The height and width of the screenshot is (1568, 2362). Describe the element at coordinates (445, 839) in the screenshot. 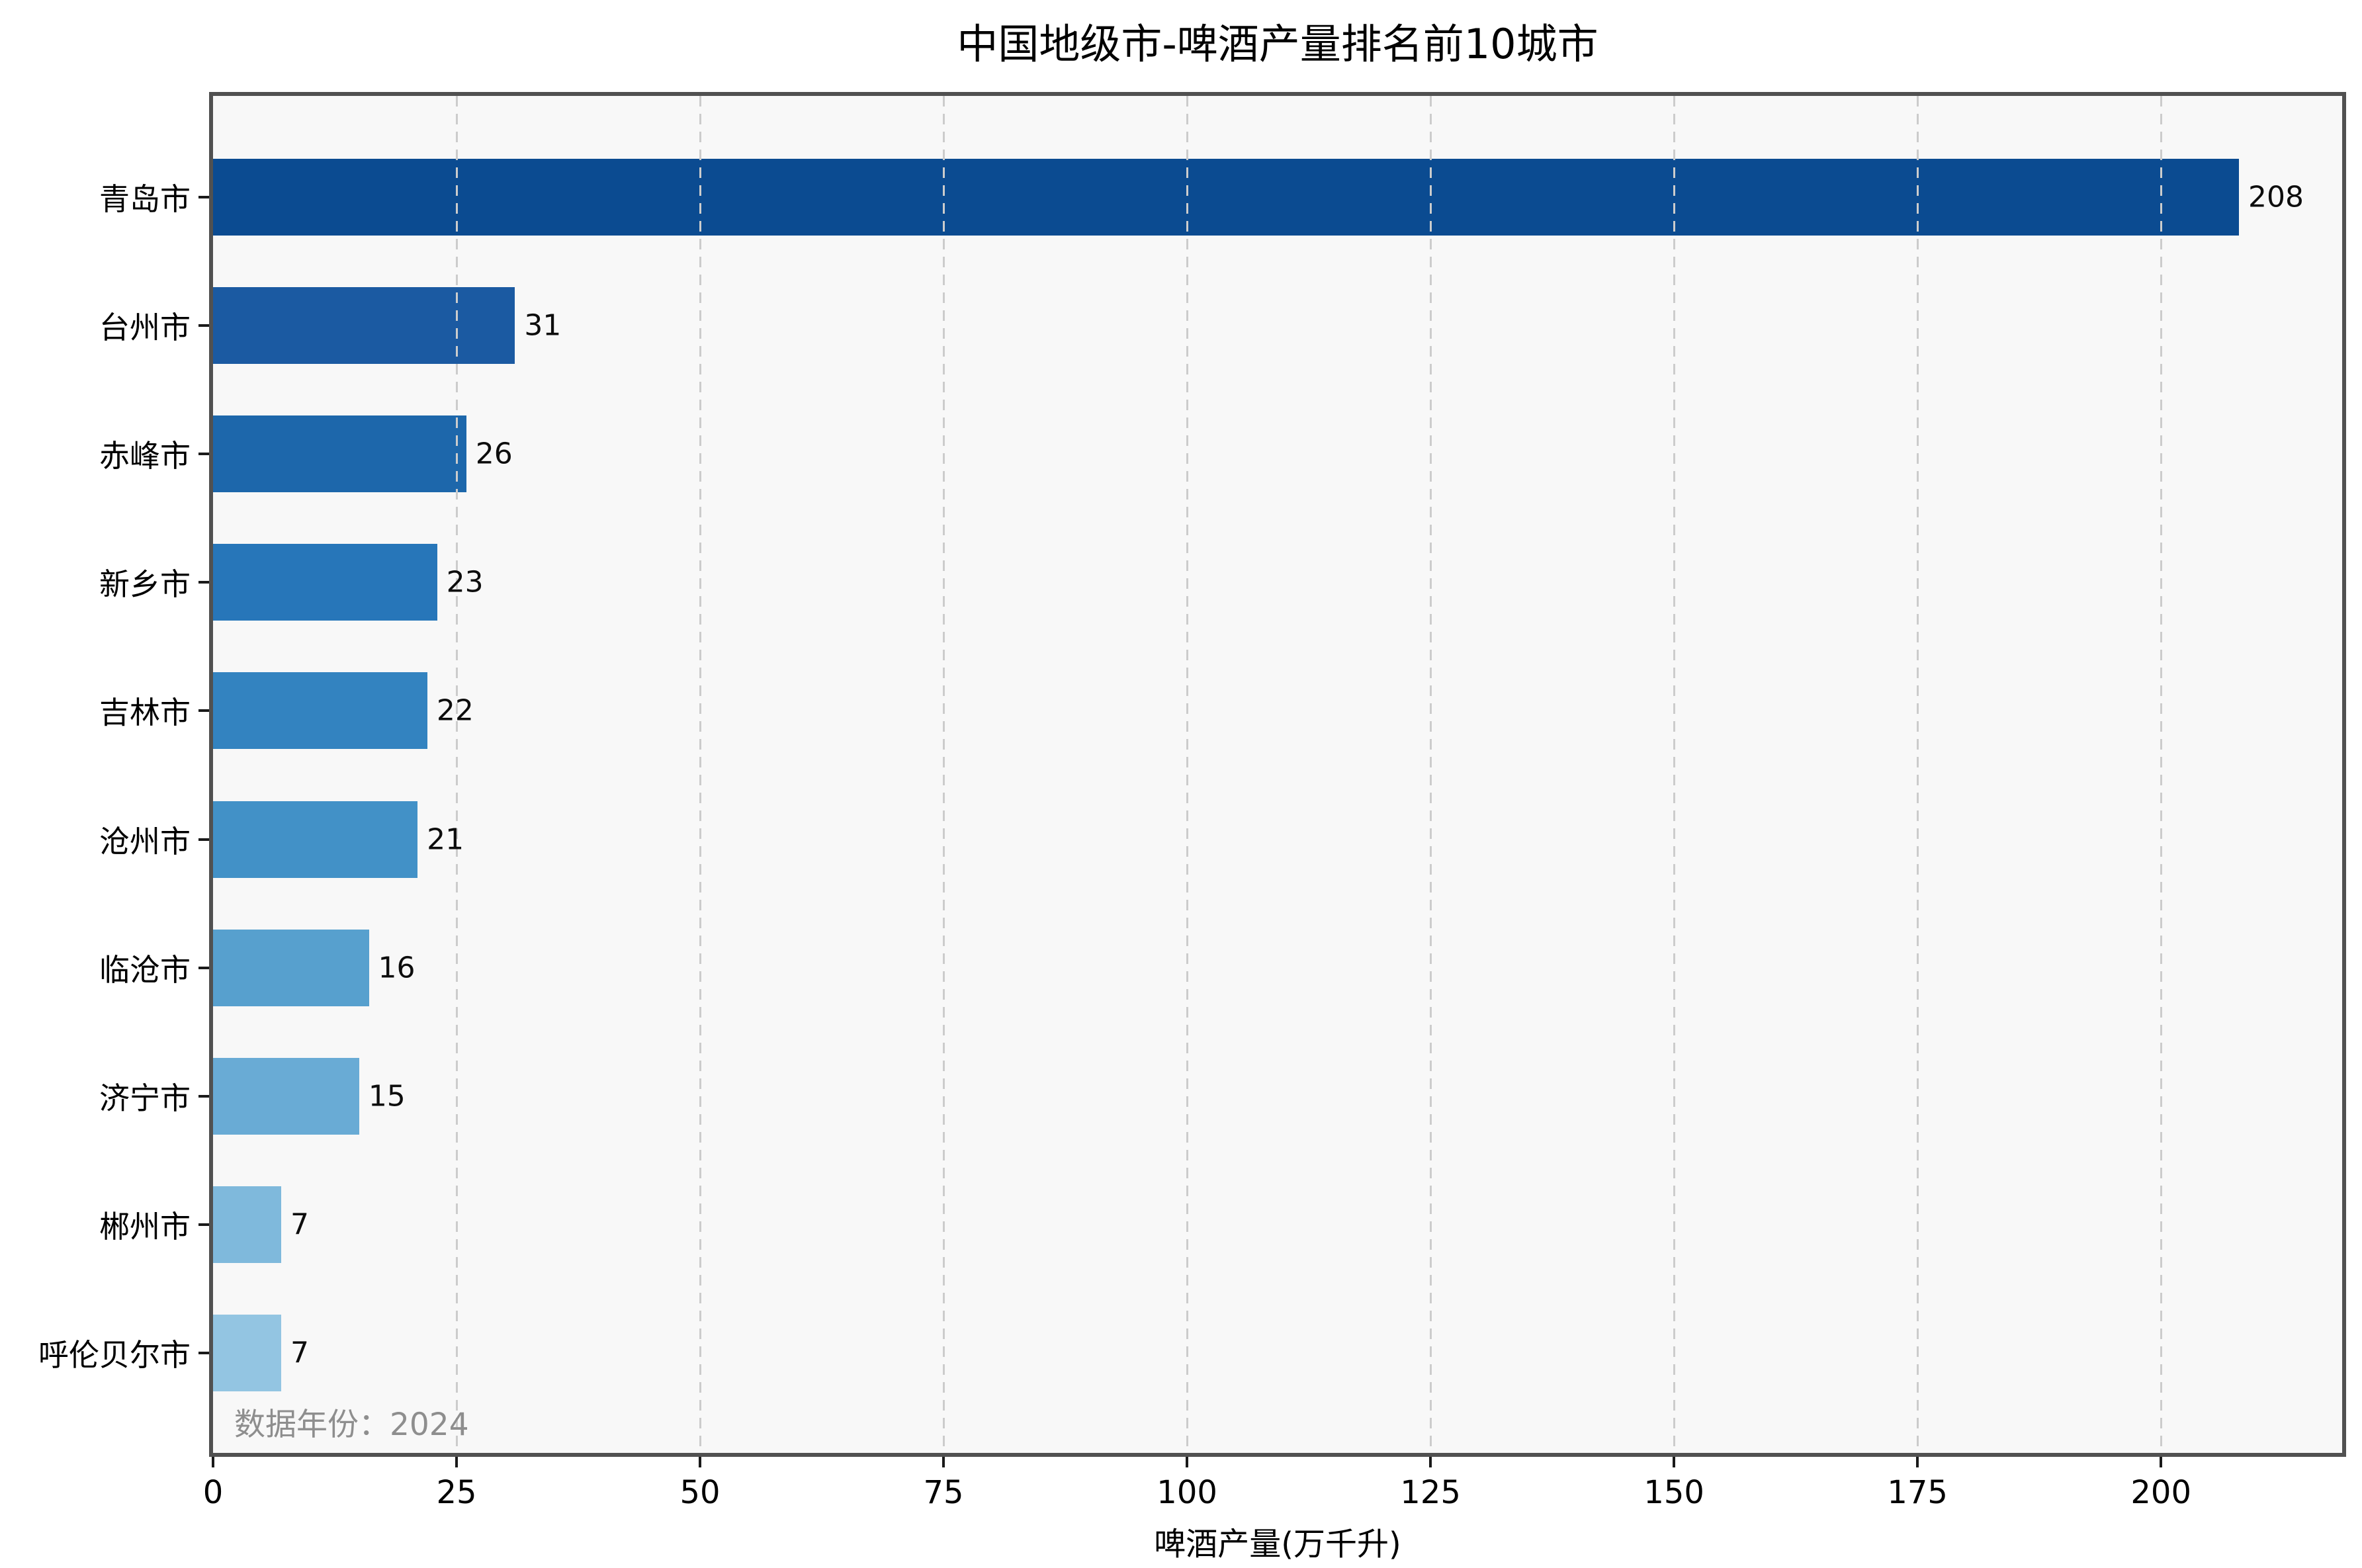

I see `bar-value-label: 21` at that location.